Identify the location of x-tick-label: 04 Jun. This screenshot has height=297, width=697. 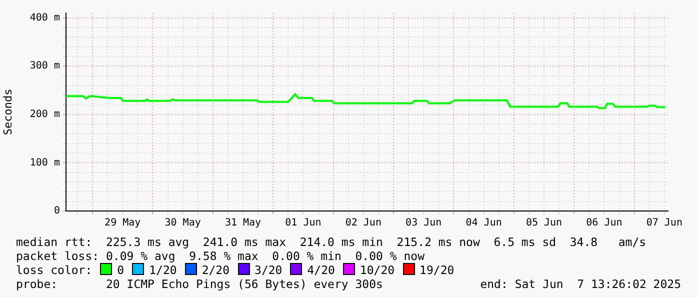
(484, 223).